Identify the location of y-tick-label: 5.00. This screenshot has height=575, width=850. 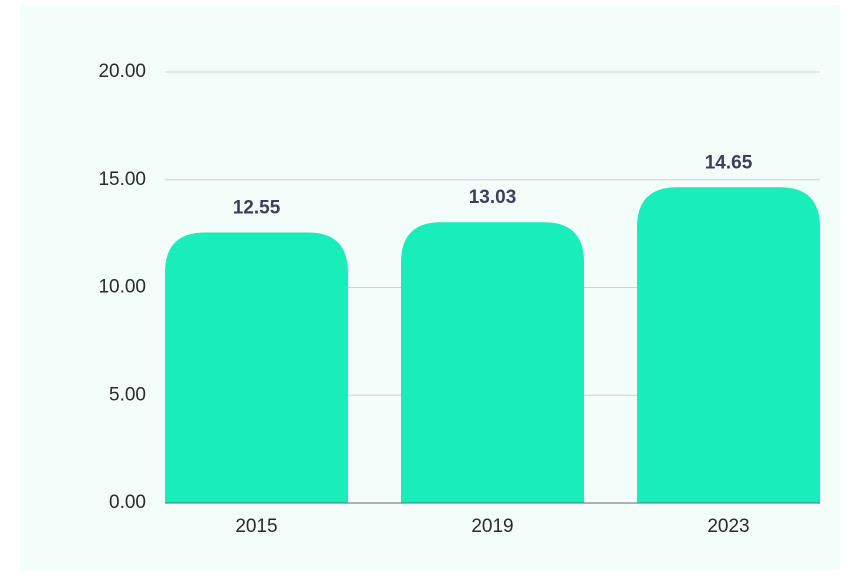
(127, 394).